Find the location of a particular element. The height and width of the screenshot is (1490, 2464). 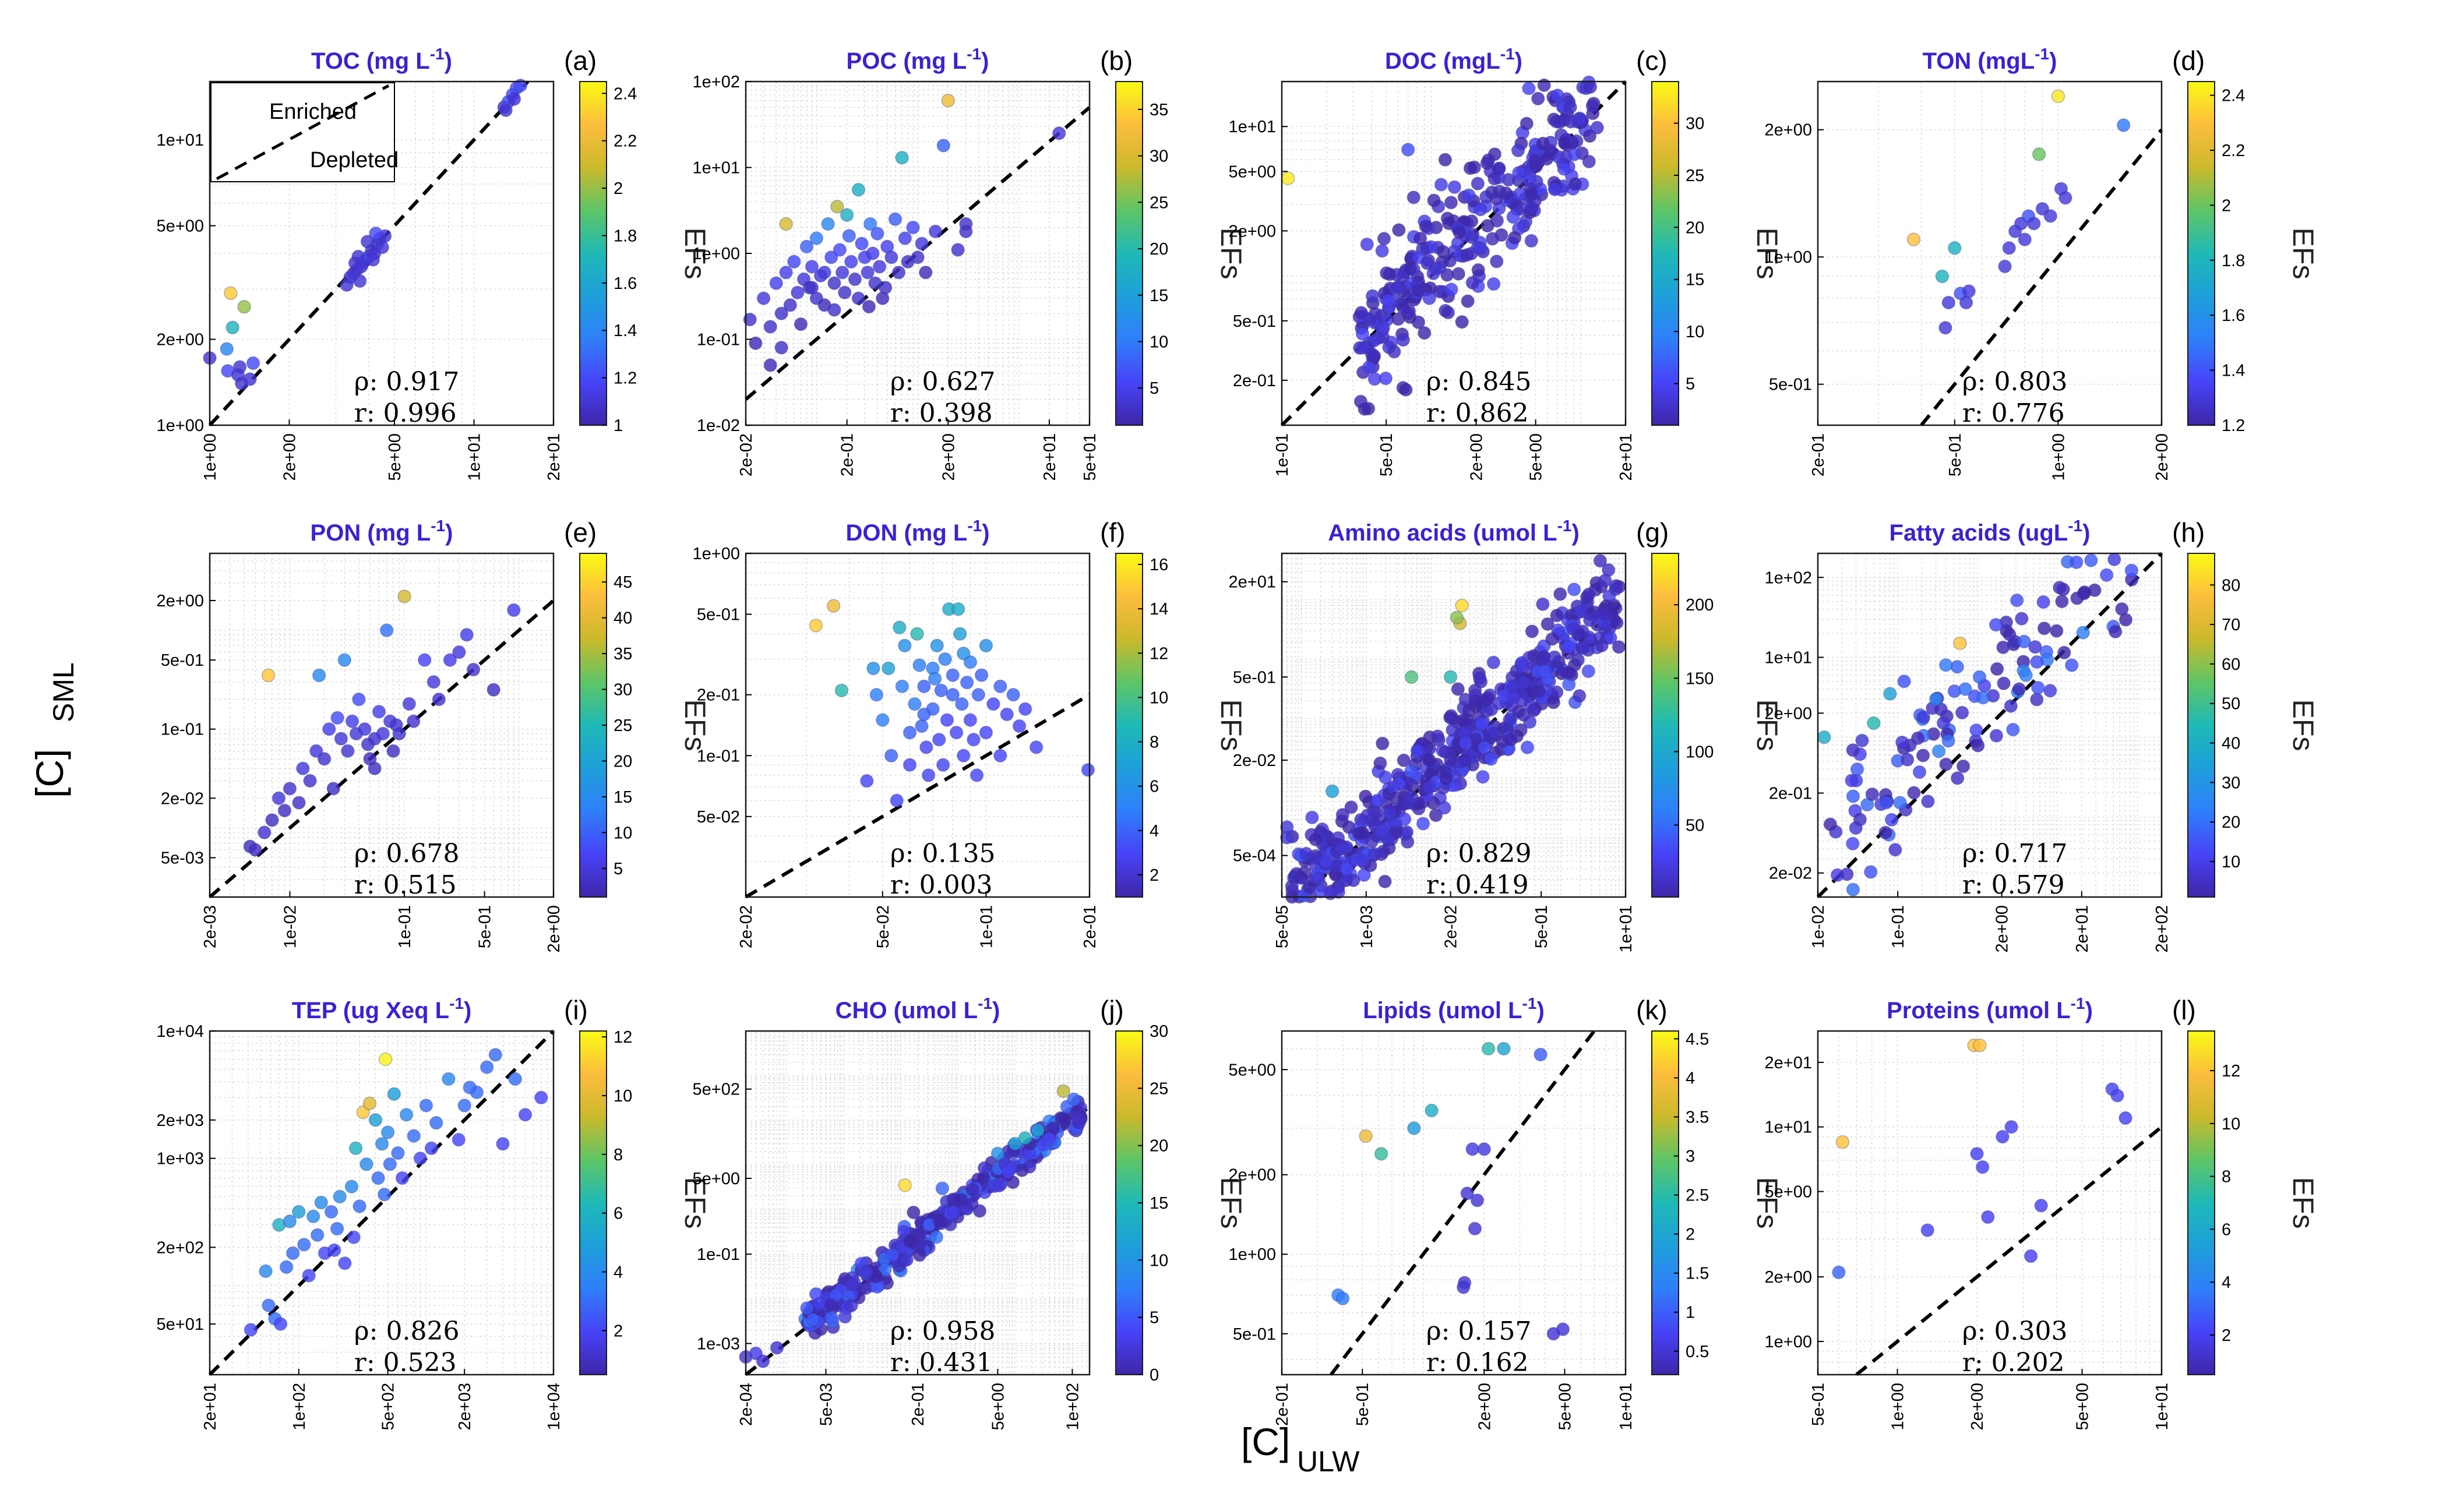

y-tick-label: 5e-01 is located at coordinates (1254, 321).